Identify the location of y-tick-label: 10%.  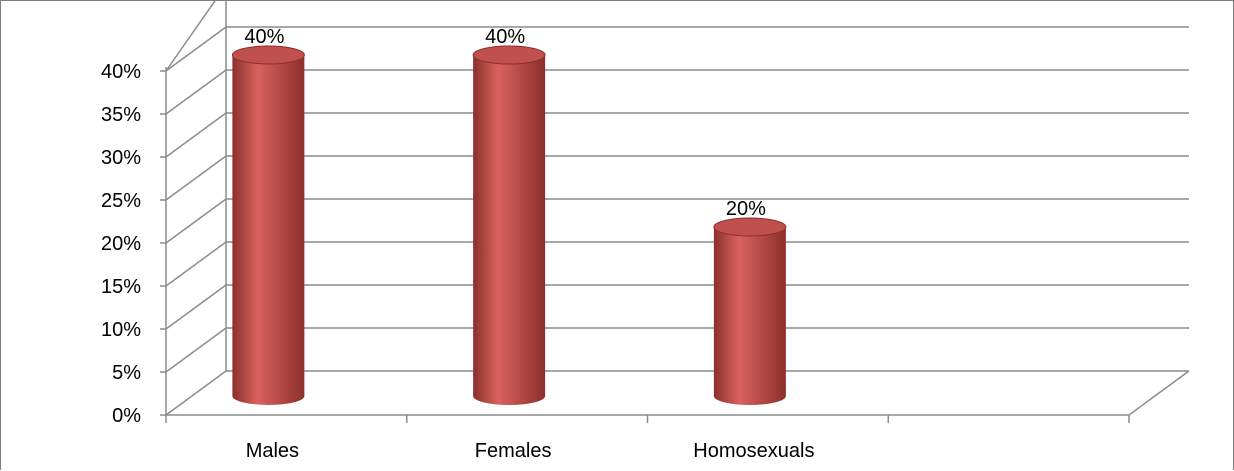
(121, 330).